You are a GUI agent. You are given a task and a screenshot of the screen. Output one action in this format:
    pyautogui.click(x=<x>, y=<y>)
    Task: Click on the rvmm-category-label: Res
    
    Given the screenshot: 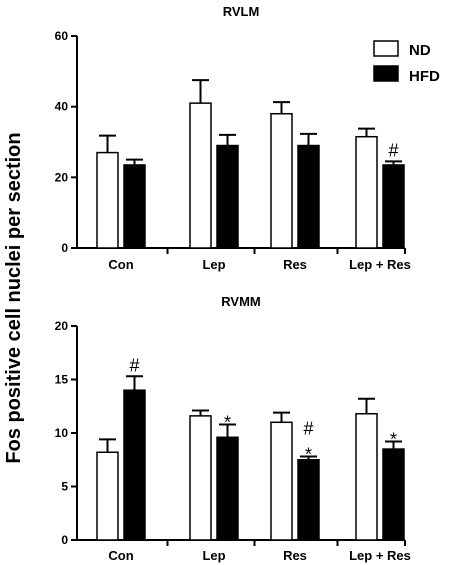 What is the action you would take?
    pyautogui.click(x=295, y=555)
    